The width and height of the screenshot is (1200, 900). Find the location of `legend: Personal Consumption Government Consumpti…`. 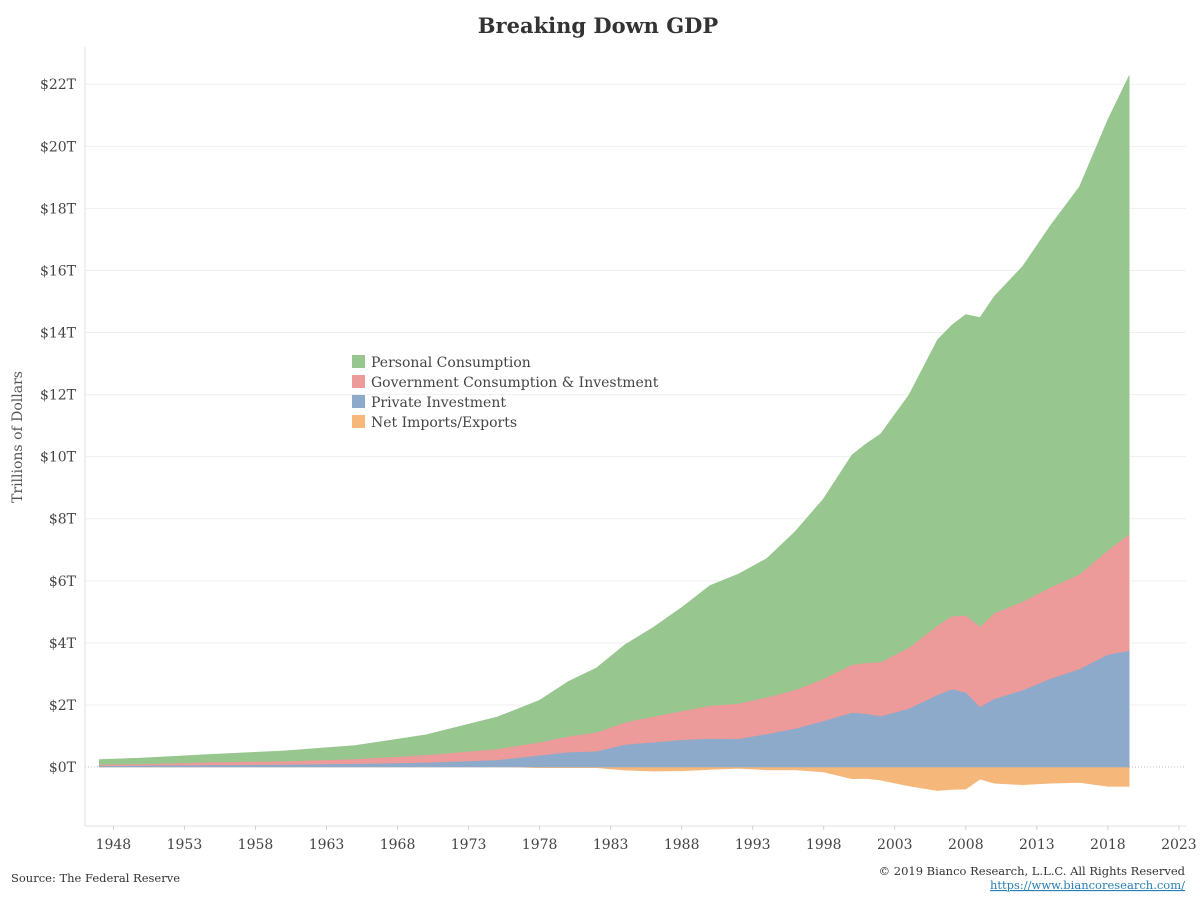

legend: Personal Consumption Government Consumpti… is located at coordinates (505, 393).